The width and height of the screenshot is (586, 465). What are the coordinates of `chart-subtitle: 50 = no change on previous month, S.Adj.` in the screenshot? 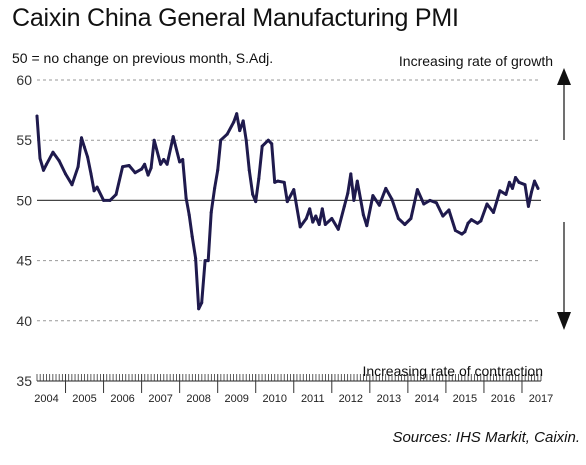 It's located at (143, 58).